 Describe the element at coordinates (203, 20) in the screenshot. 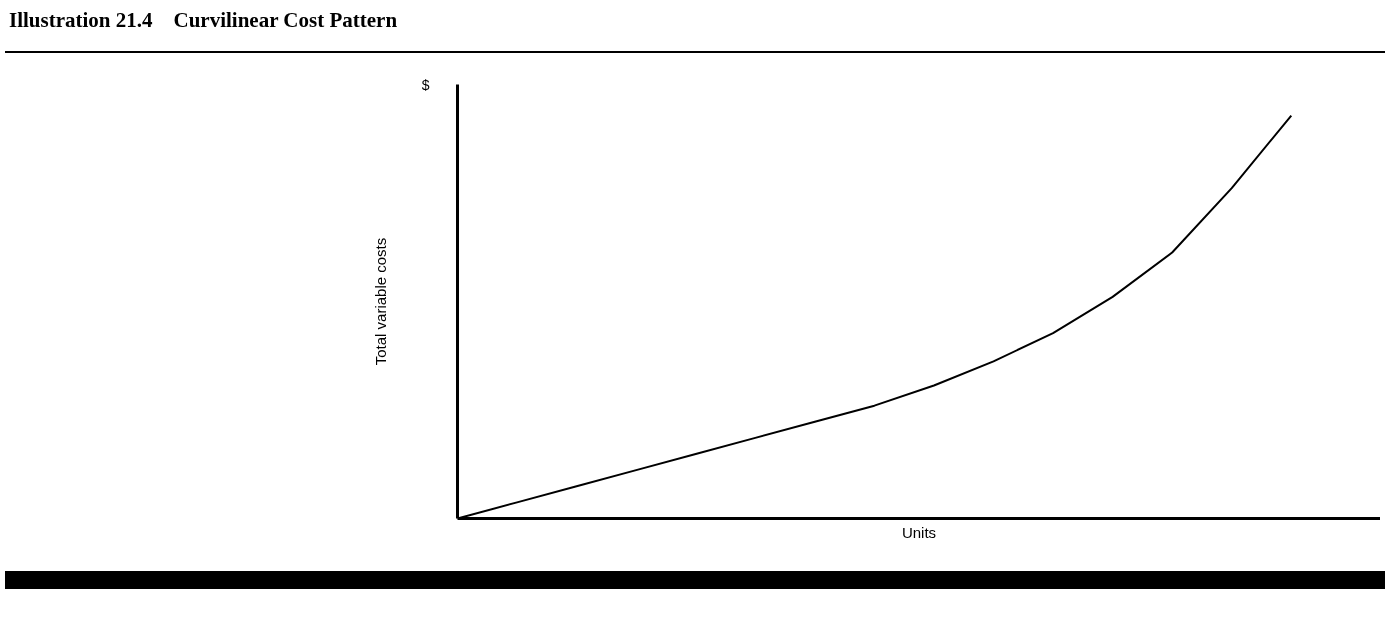

I see `text: Illustration 21.4 Curvilinear Cost Pattern` at that location.